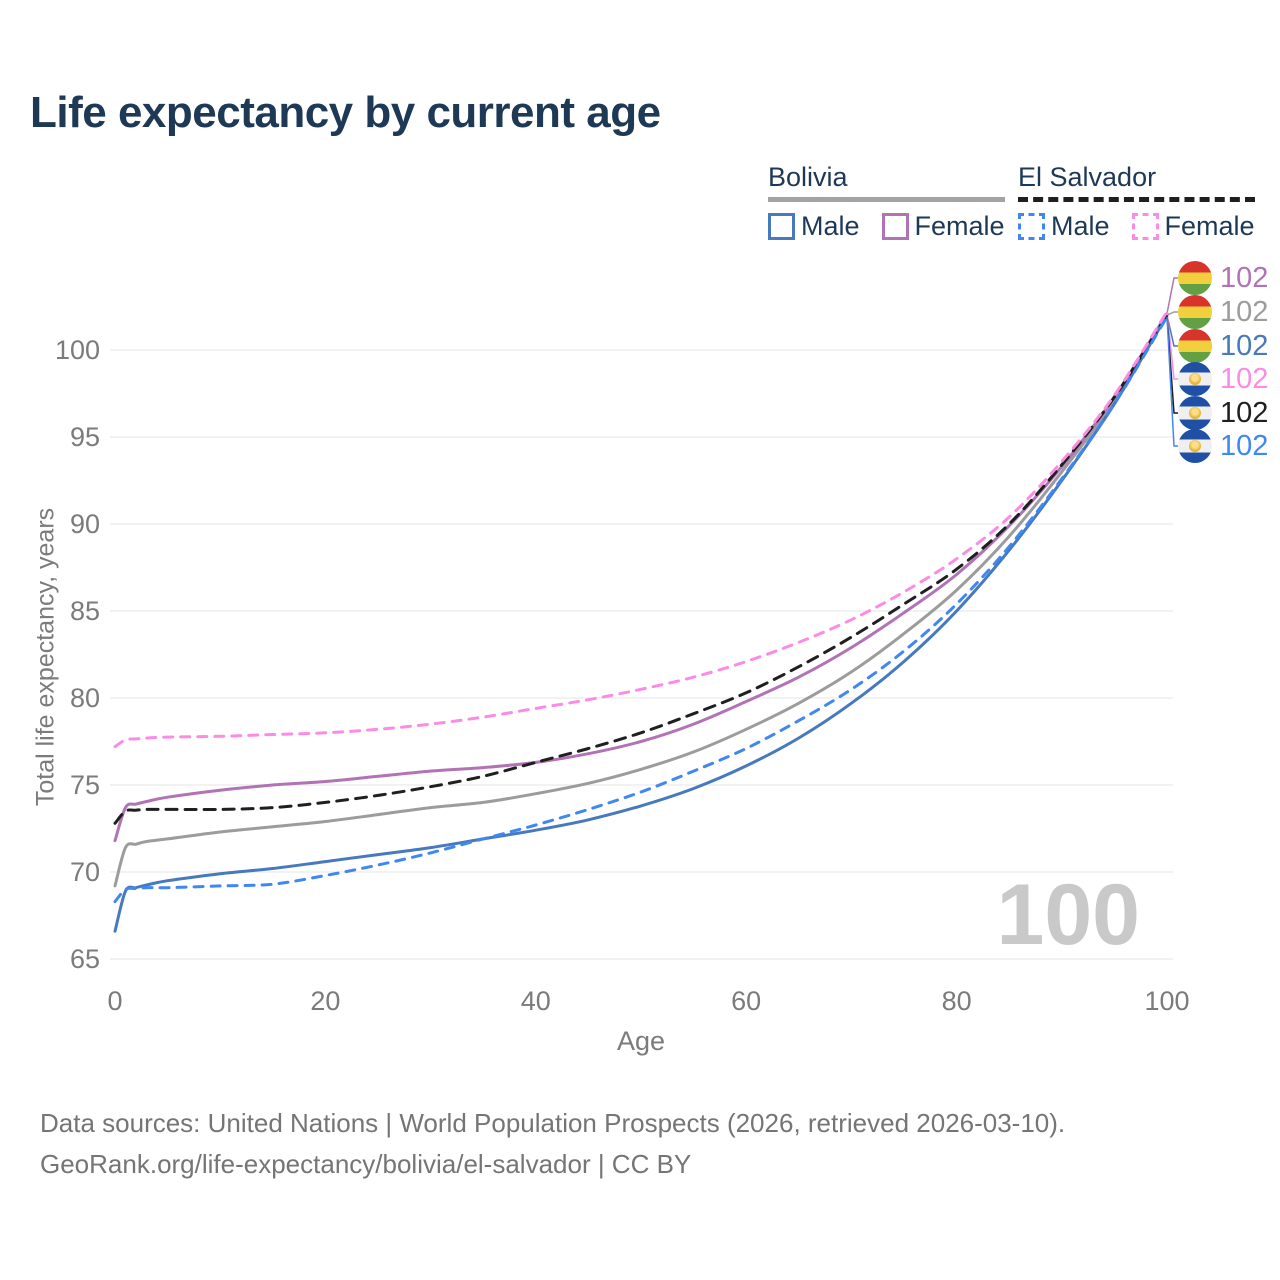 The image size is (1280, 1280). I want to click on y-tick-label-85: 85, so click(84, 611).